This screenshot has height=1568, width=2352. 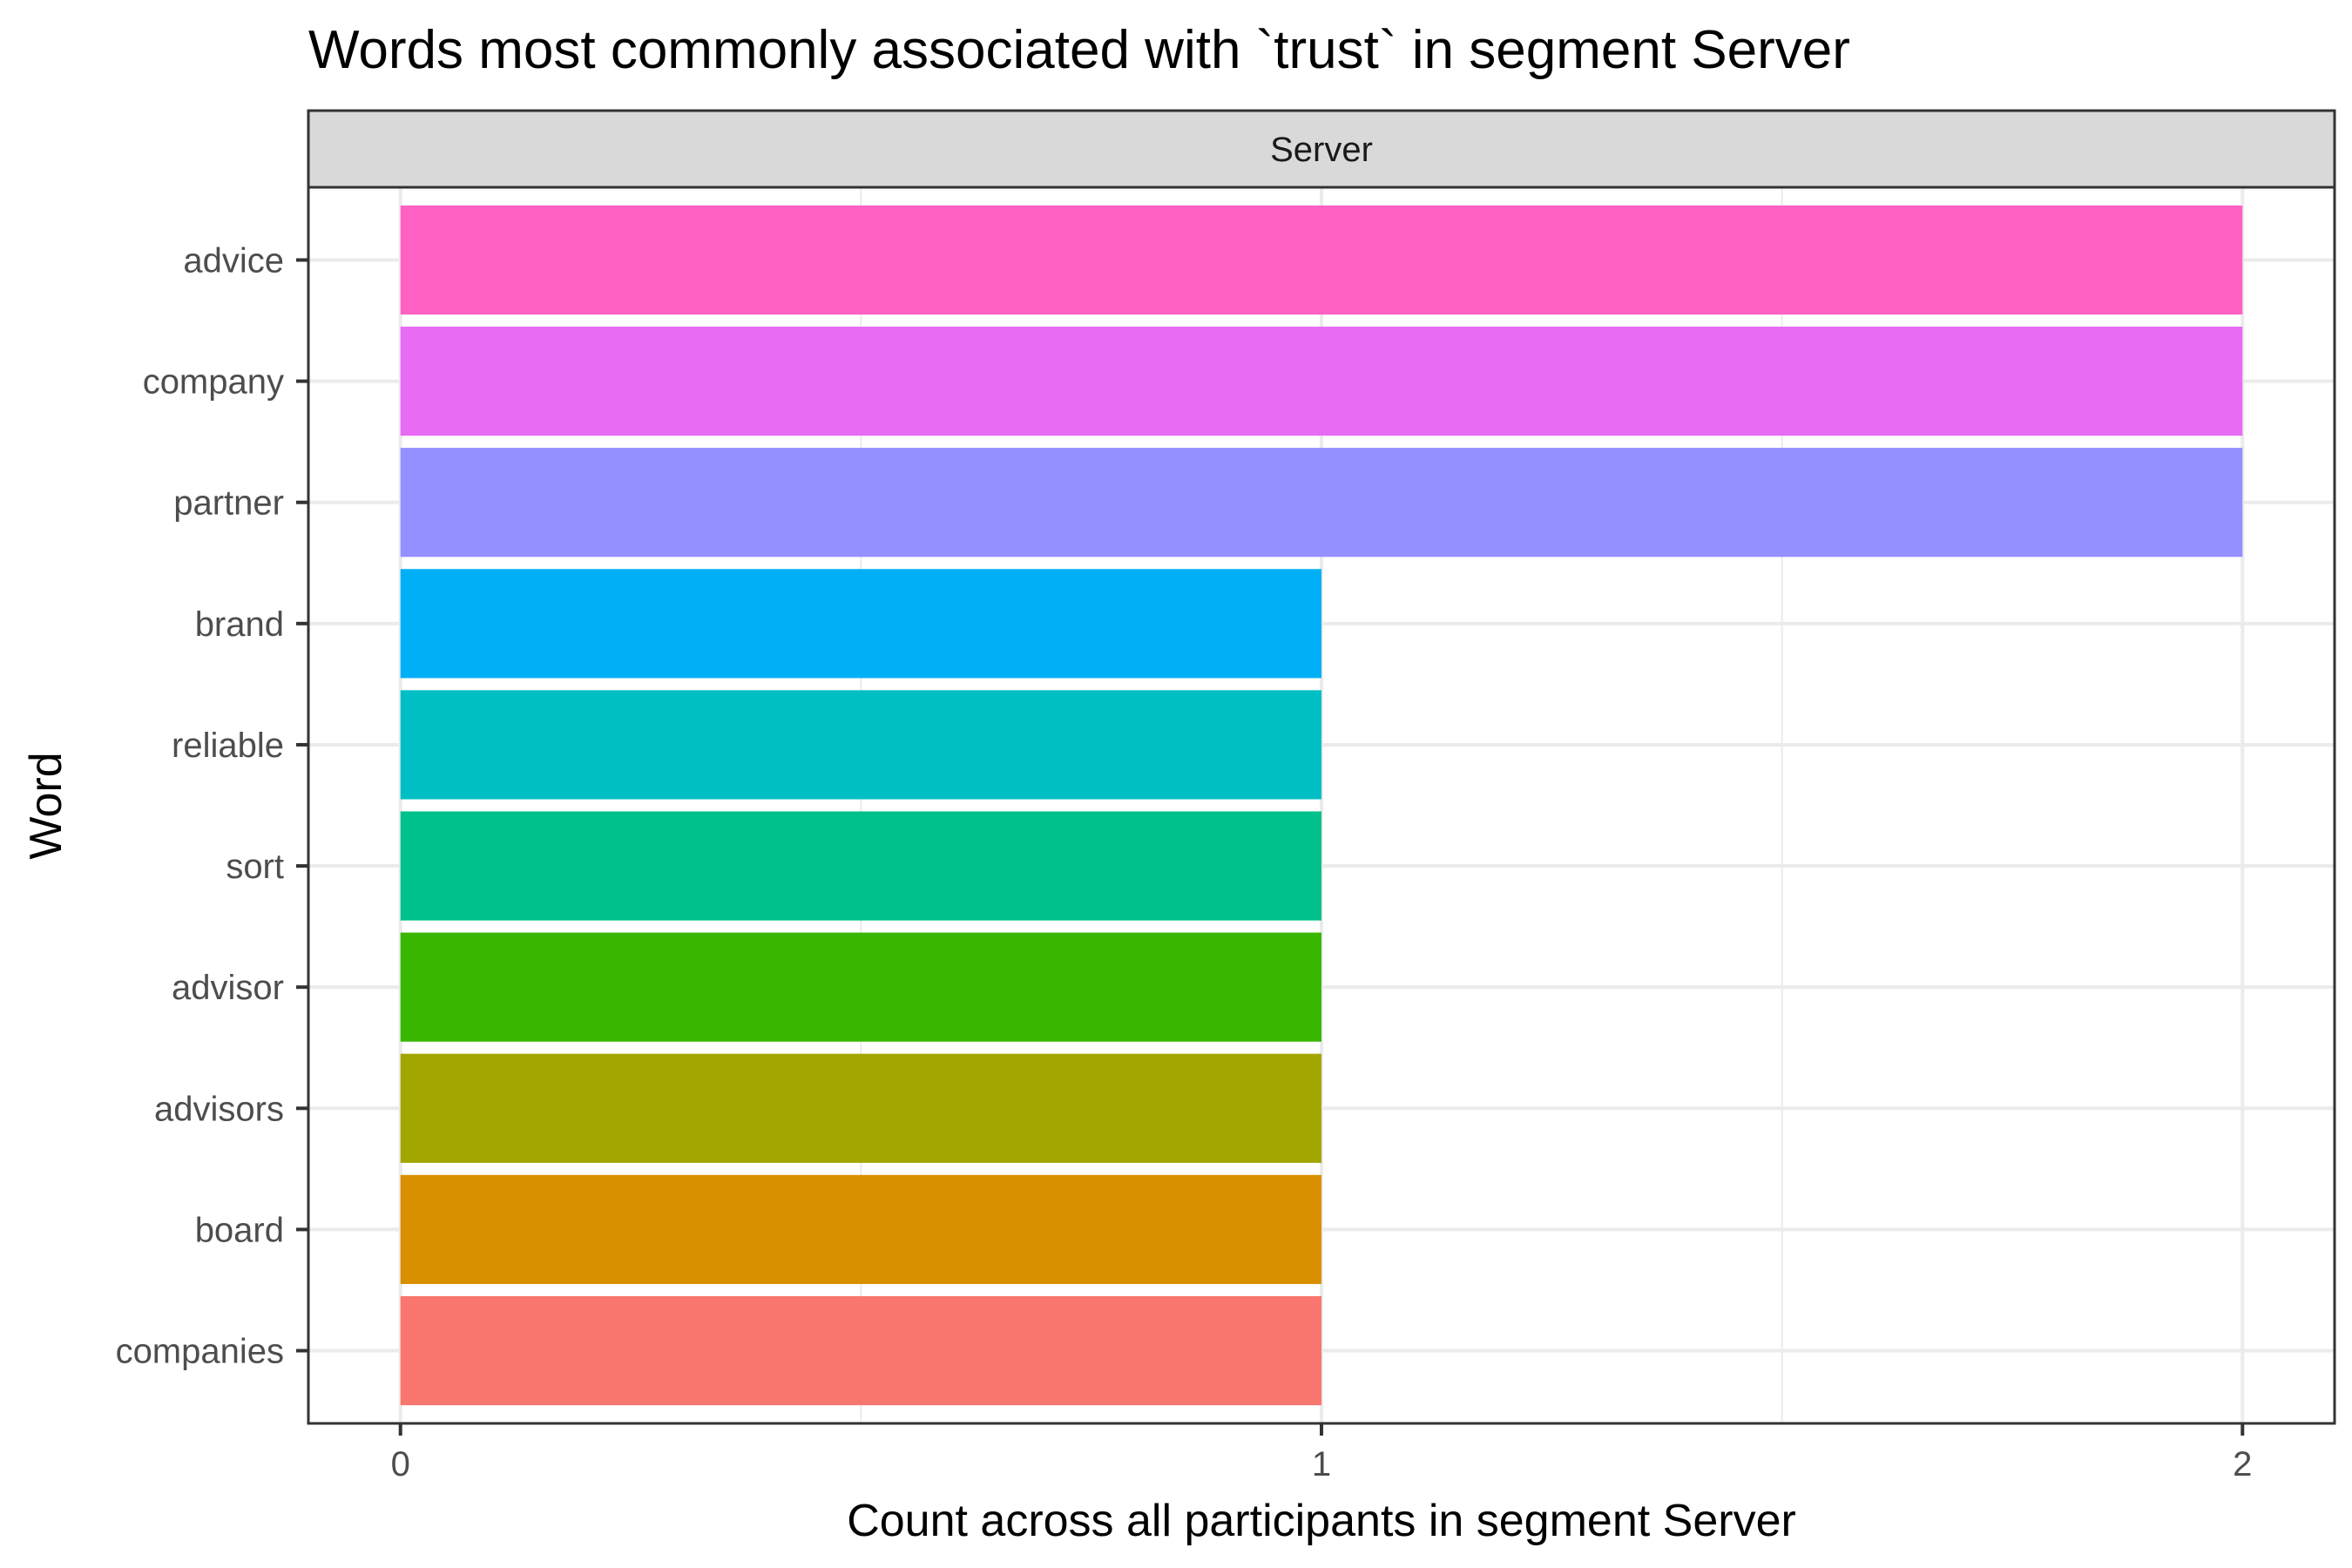 What do you see at coordinates (860, 1230) in the screenshot?
I see `bar-board` at bounding box center [860, 1230].